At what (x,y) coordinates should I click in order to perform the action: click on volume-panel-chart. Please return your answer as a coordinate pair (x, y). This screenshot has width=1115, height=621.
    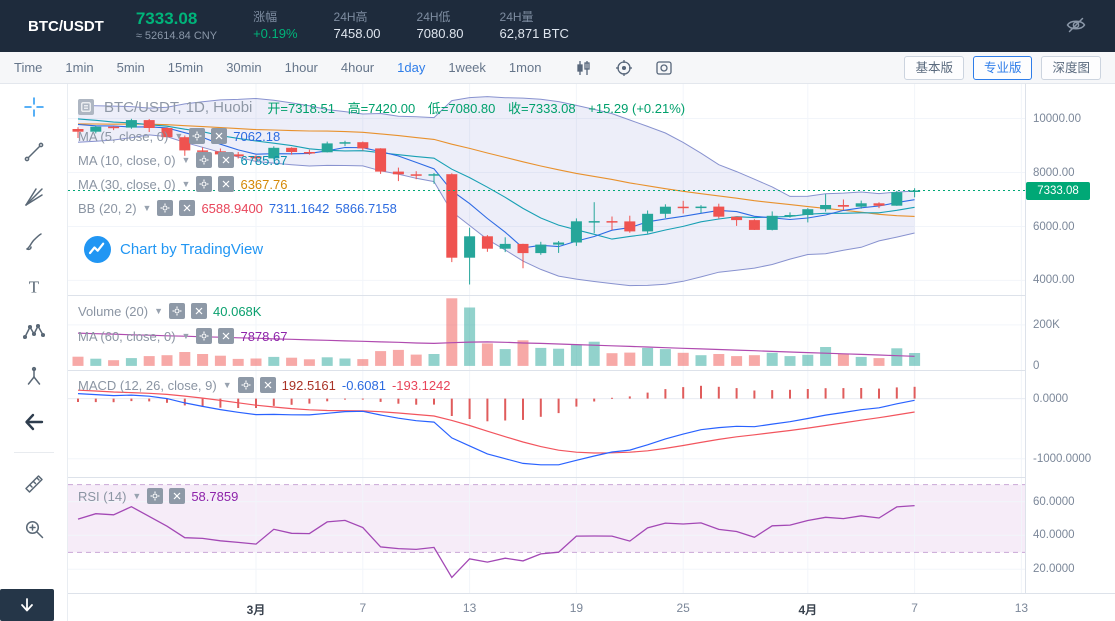
    Looking at the image, I should click on (546, 332).